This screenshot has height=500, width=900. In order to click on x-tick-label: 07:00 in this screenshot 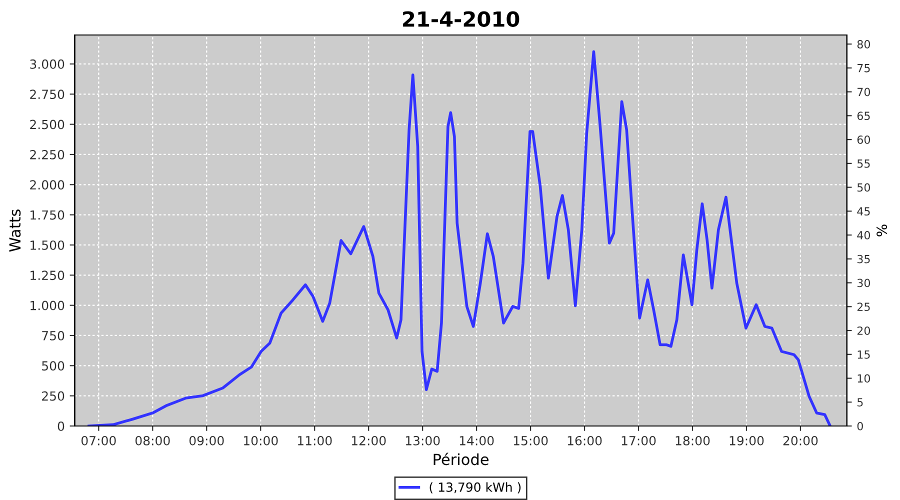, I will do `click(98, 441)`.